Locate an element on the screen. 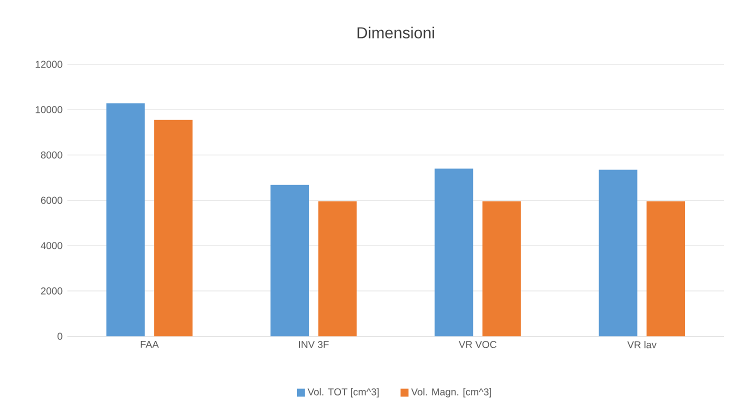  y-tick-label: 6000 is located at coordinates (51, 200).